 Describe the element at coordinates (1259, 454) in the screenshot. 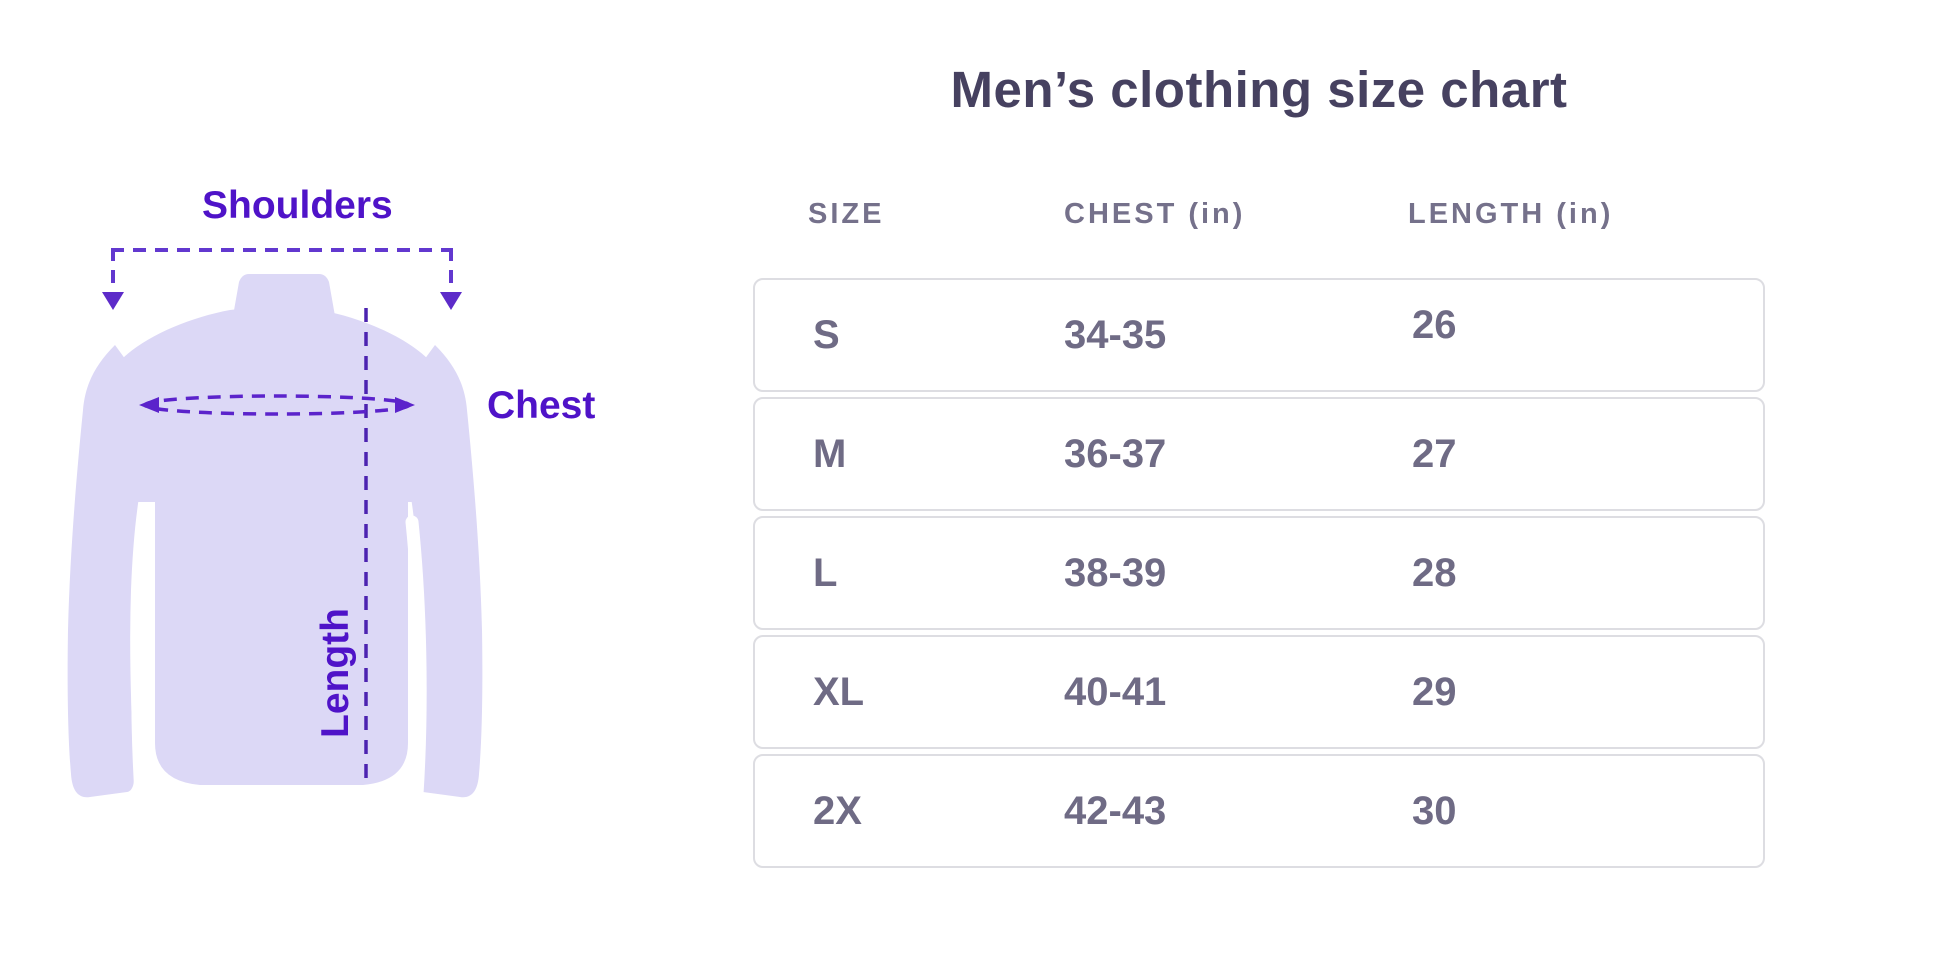

I see `table-row: M 36-37 27` at that location.